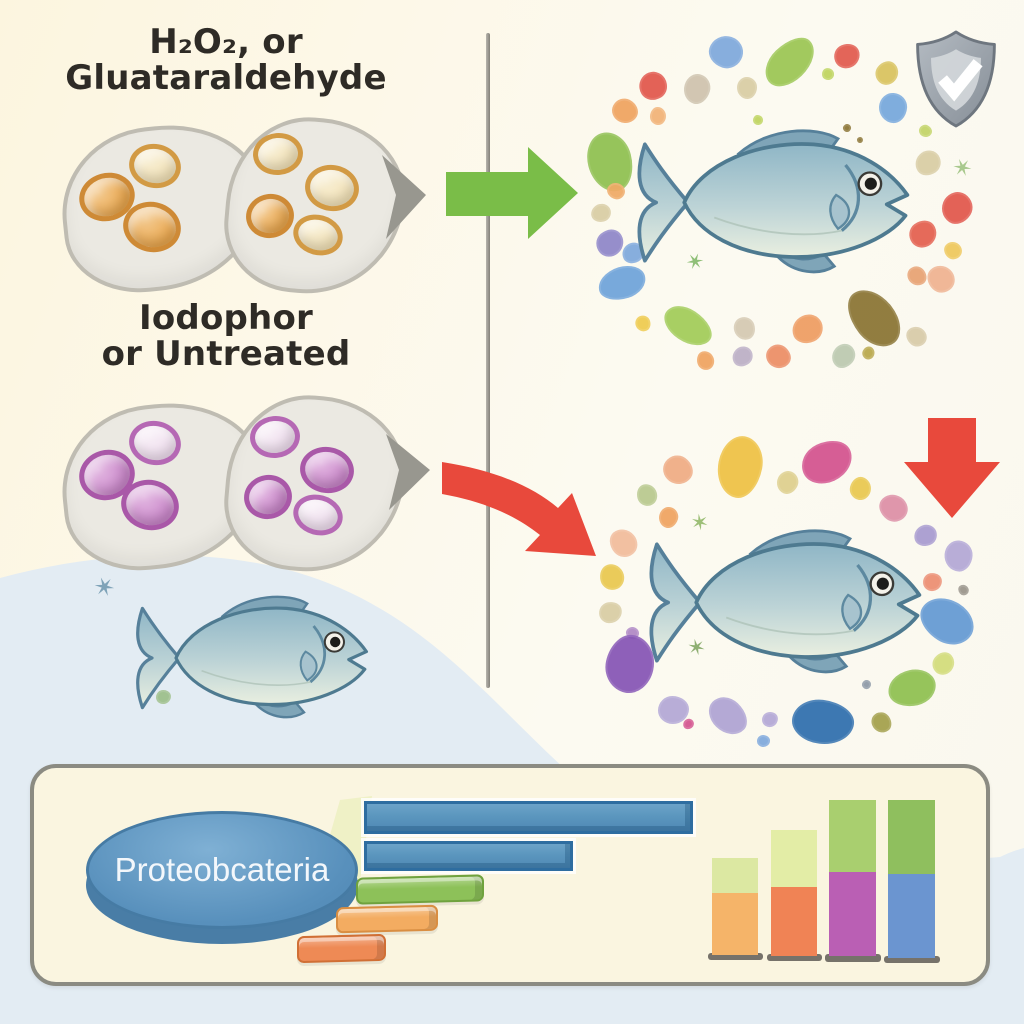 The image size is (1024, 1024). I want to click on green-right-arrow-icon, so click(512, 193).